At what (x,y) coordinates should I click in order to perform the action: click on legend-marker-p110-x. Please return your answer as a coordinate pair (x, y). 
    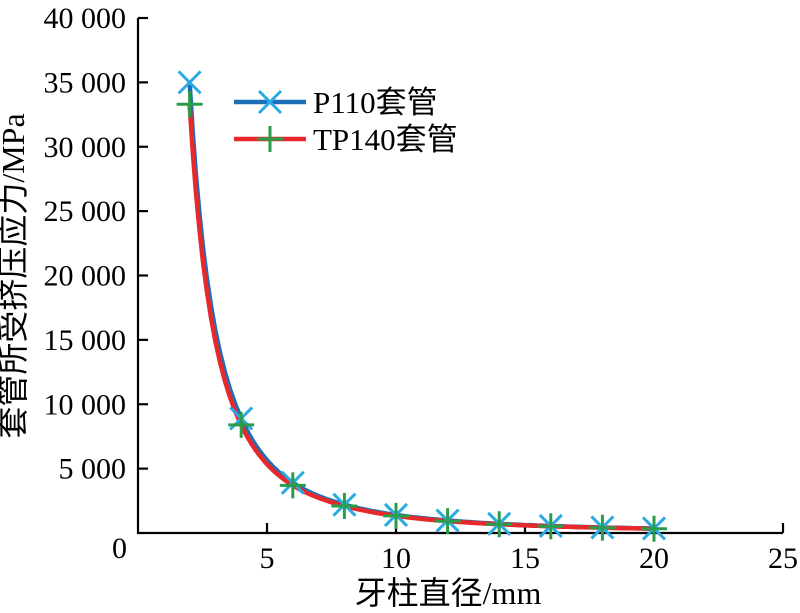
    Looking at the image, I should click on (270, 102).